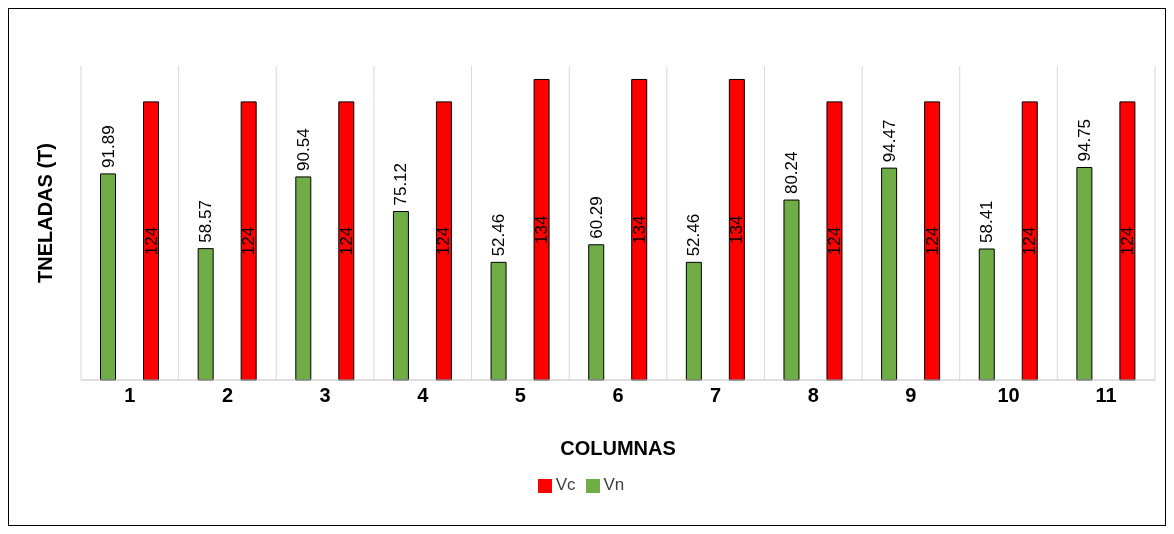 The width and height of the screenshot is (1174, 534). Describe the element at coordinates (889, 141) in the screenshot. I see `data-label: 94.47` at that location.